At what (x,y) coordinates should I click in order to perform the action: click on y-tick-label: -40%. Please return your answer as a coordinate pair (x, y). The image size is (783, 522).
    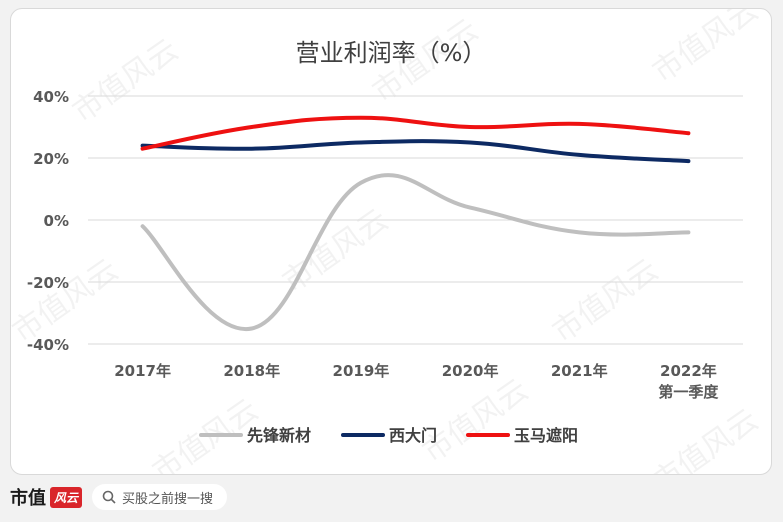
    Looking at the image, I should click on (48, 345).